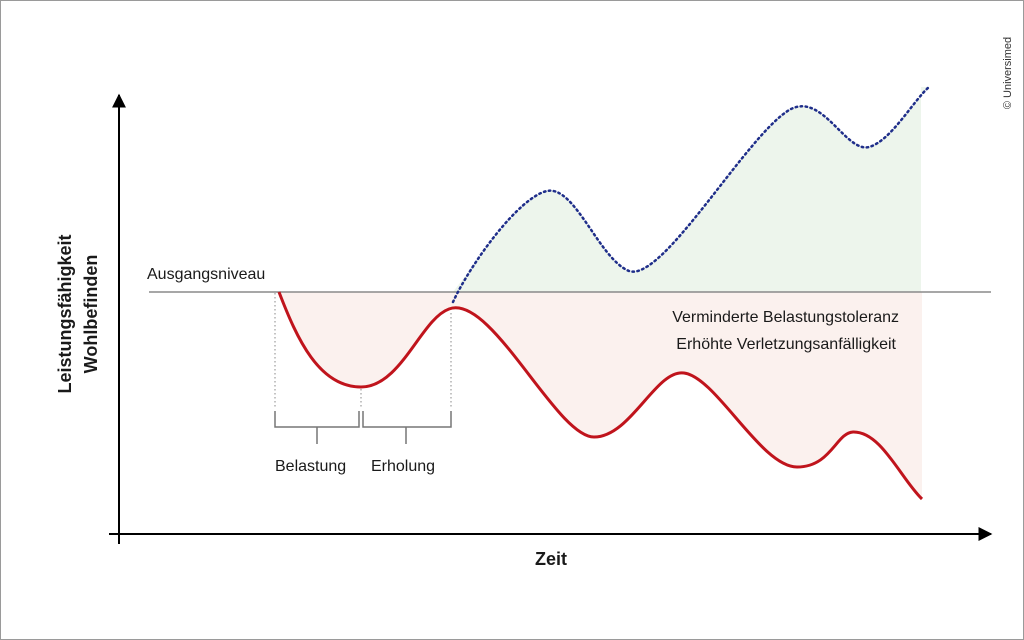  Describe the element at coordinates (65, 313) in the screenshot. I see `y-axis-label-line1: Leistungsfähigkeit` at that location.